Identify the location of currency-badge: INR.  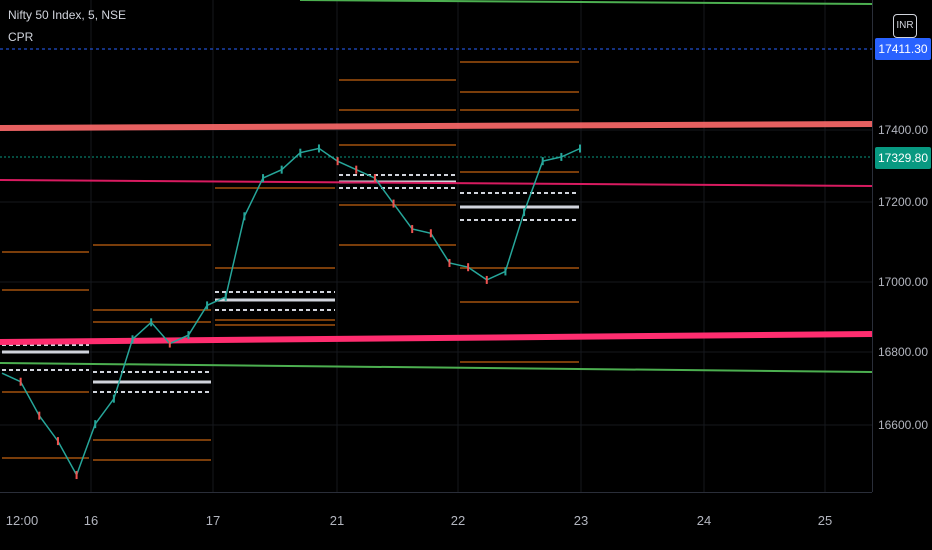
(905, 26).